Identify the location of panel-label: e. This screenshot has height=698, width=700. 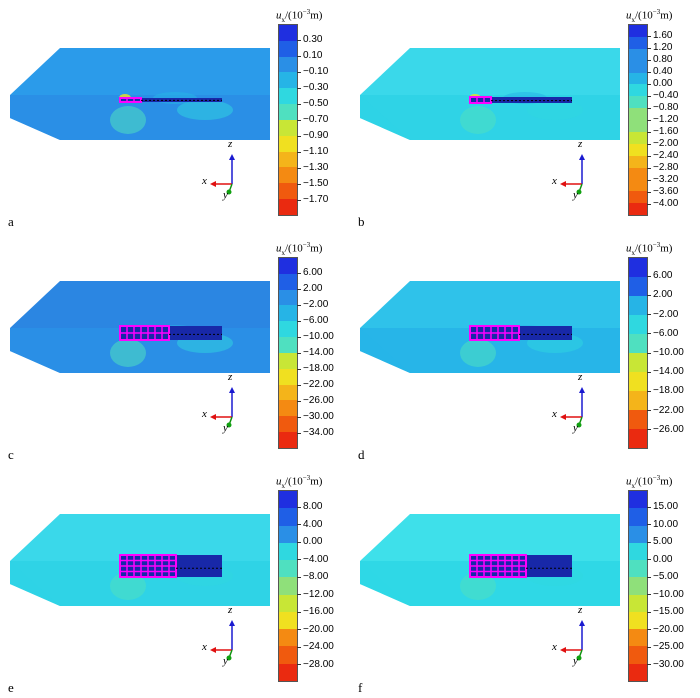
(11, 687).